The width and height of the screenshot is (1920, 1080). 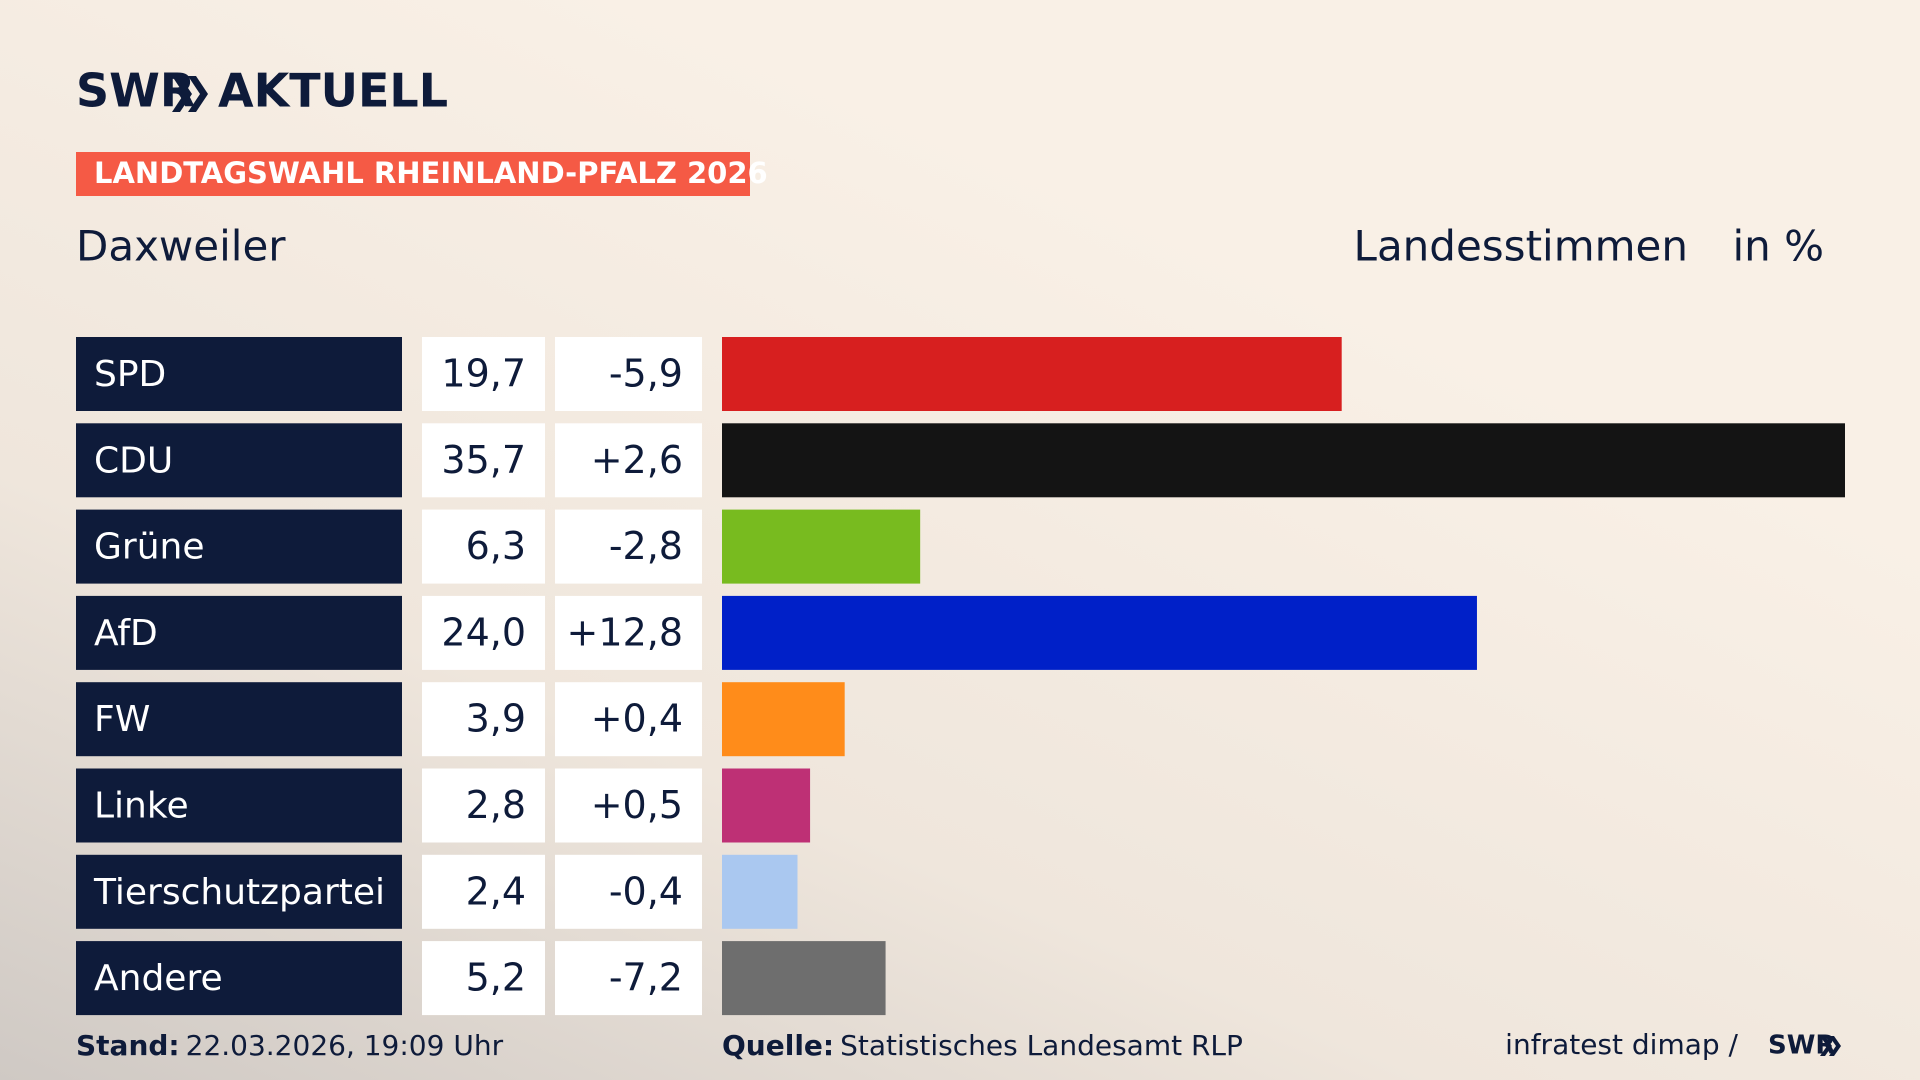 What do you see at coordinates (496, 546) in the screenshot?
I see `value-label: 6,3` at bounding box center [496, 546].